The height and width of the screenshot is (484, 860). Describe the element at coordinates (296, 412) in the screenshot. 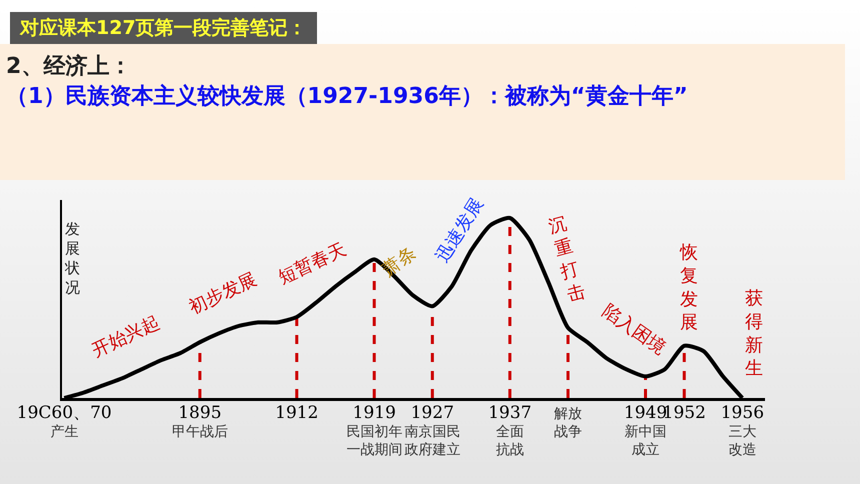

I see `x-tick-label: 1912` at that location.